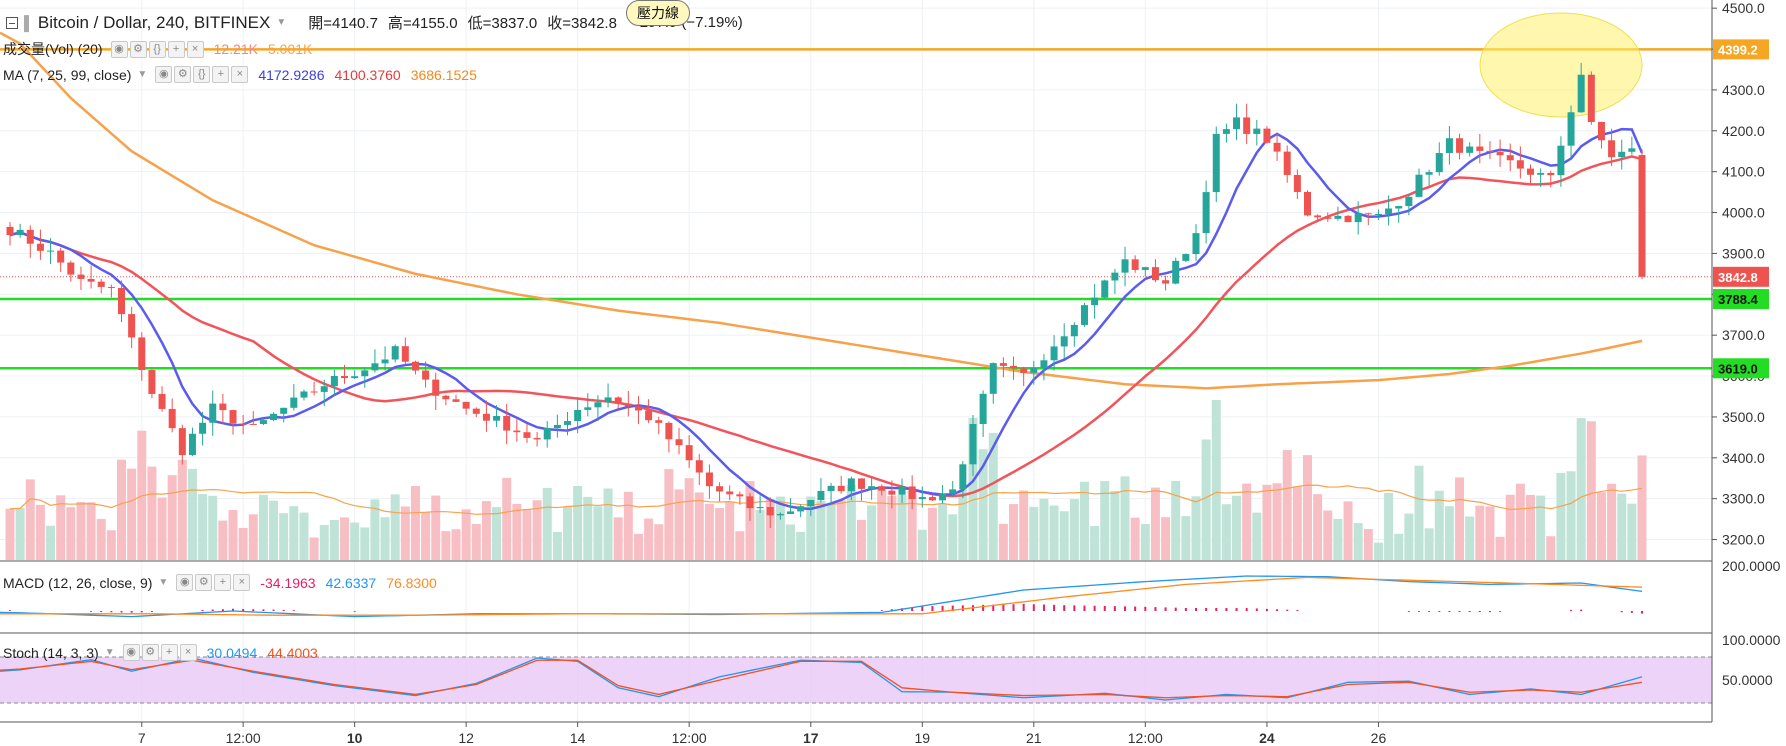 The image size is (1786, 746). I want to click on resistance-price-tag-bg, so click(1741, 49).